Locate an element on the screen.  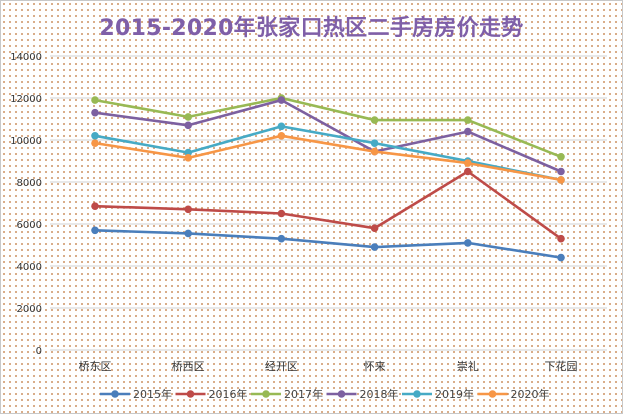
series-line-2018年 is located at coordinates (328, 135).